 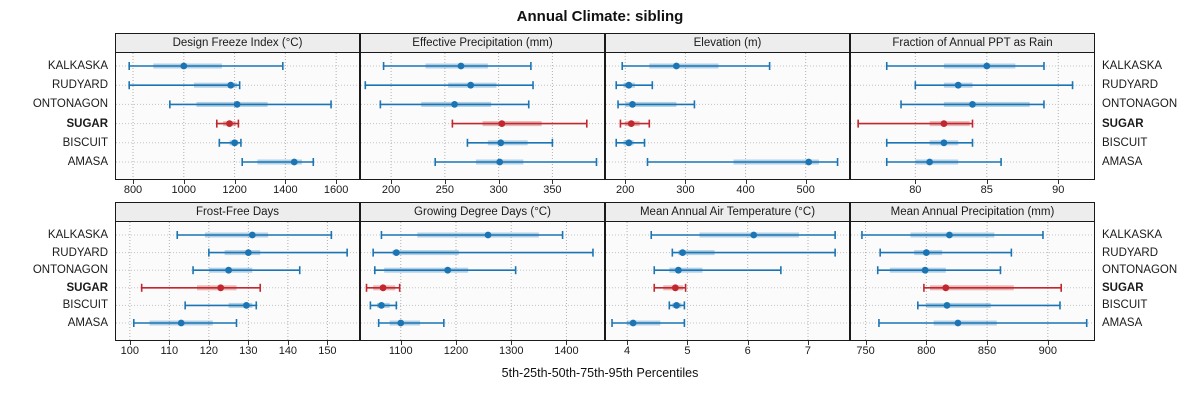 What do you see at coordinates (391, 190) in the screenshot?
I see `axis-tick-label: 200` at bounding box center [391, 190].